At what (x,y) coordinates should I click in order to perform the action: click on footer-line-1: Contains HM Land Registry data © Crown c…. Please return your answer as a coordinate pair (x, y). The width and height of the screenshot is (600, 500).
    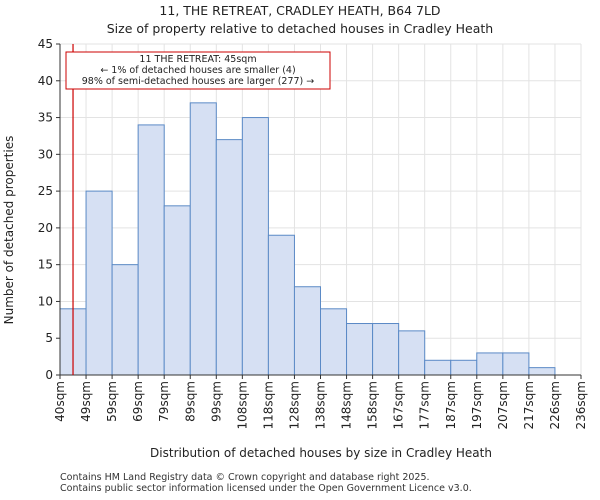
    Looking at the image, I should click on (245, 477).